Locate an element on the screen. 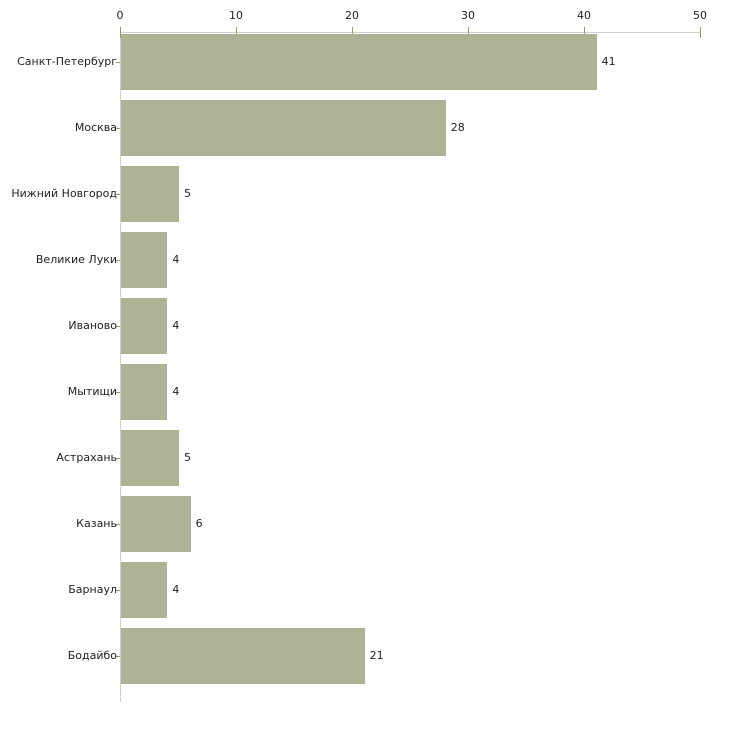  category-label: Барнаул is located at coordinates (92, 589).